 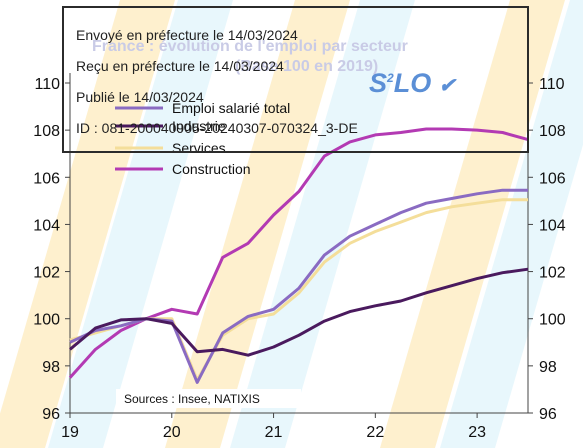 I want to click on x-tick-19: 19, so click(x=70, y=432).